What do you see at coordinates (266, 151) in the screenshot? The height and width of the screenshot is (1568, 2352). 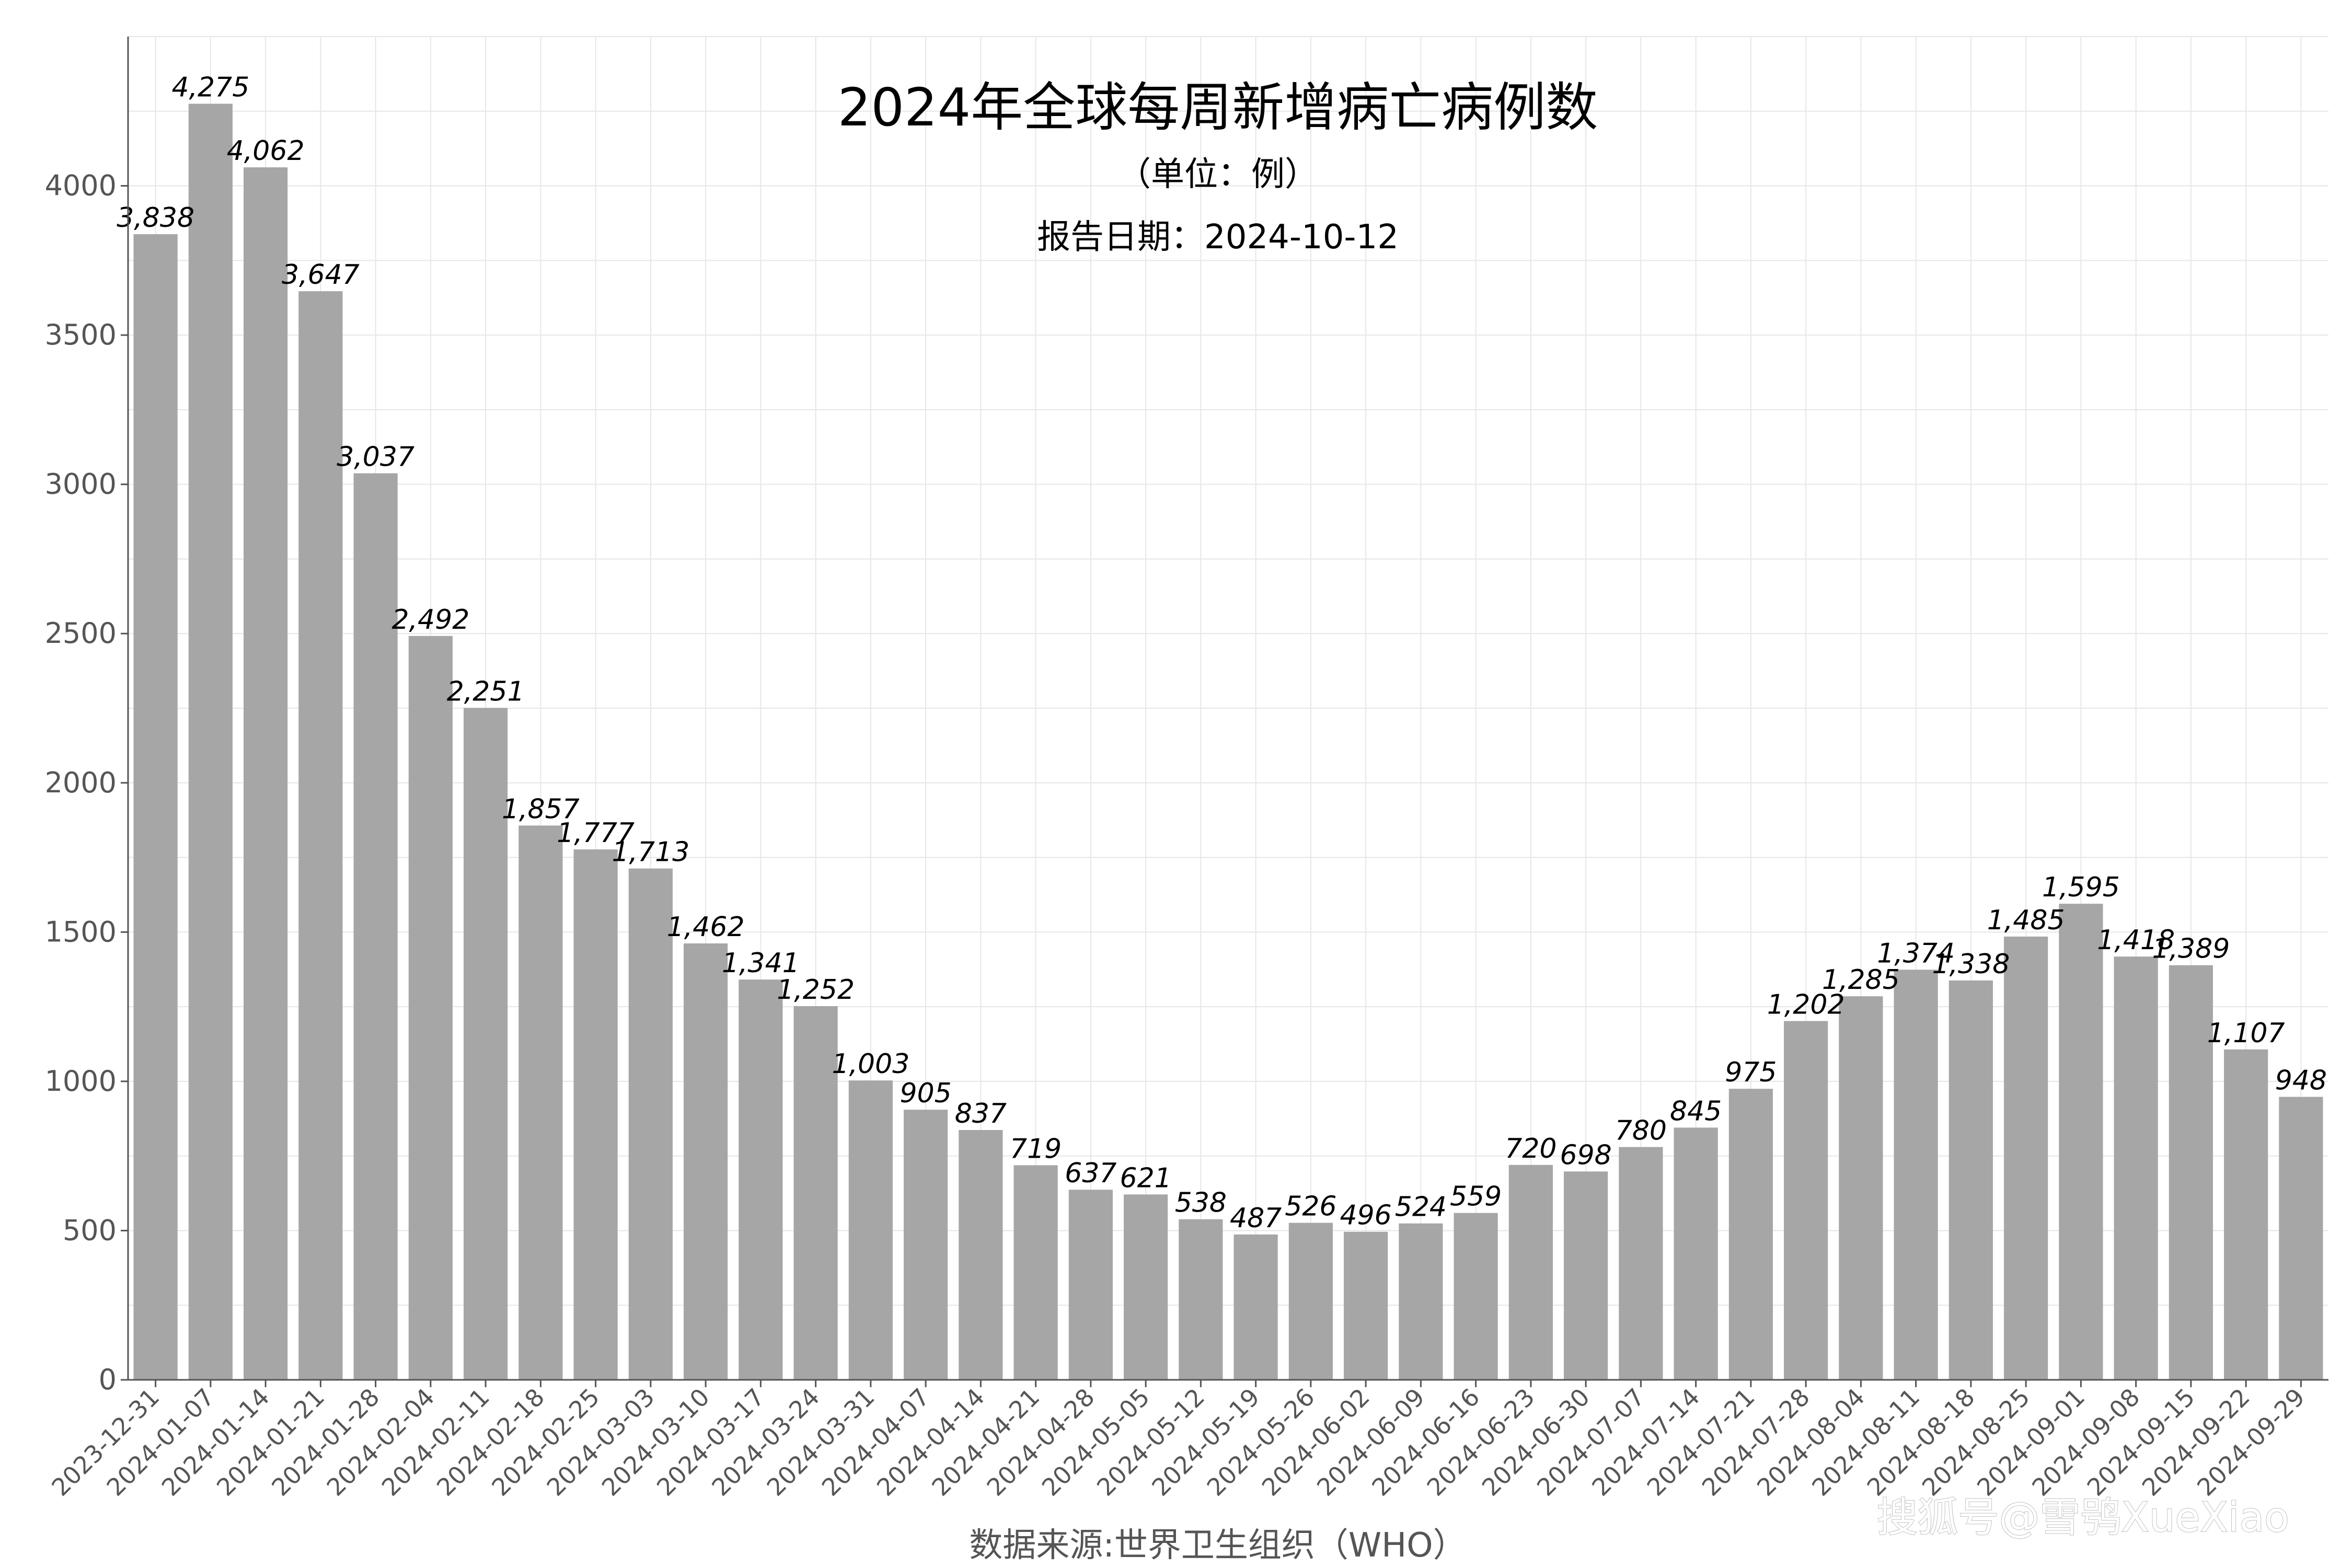 I see `value-label-2024-01-14: 4,062` at bounding box center [266, 151].